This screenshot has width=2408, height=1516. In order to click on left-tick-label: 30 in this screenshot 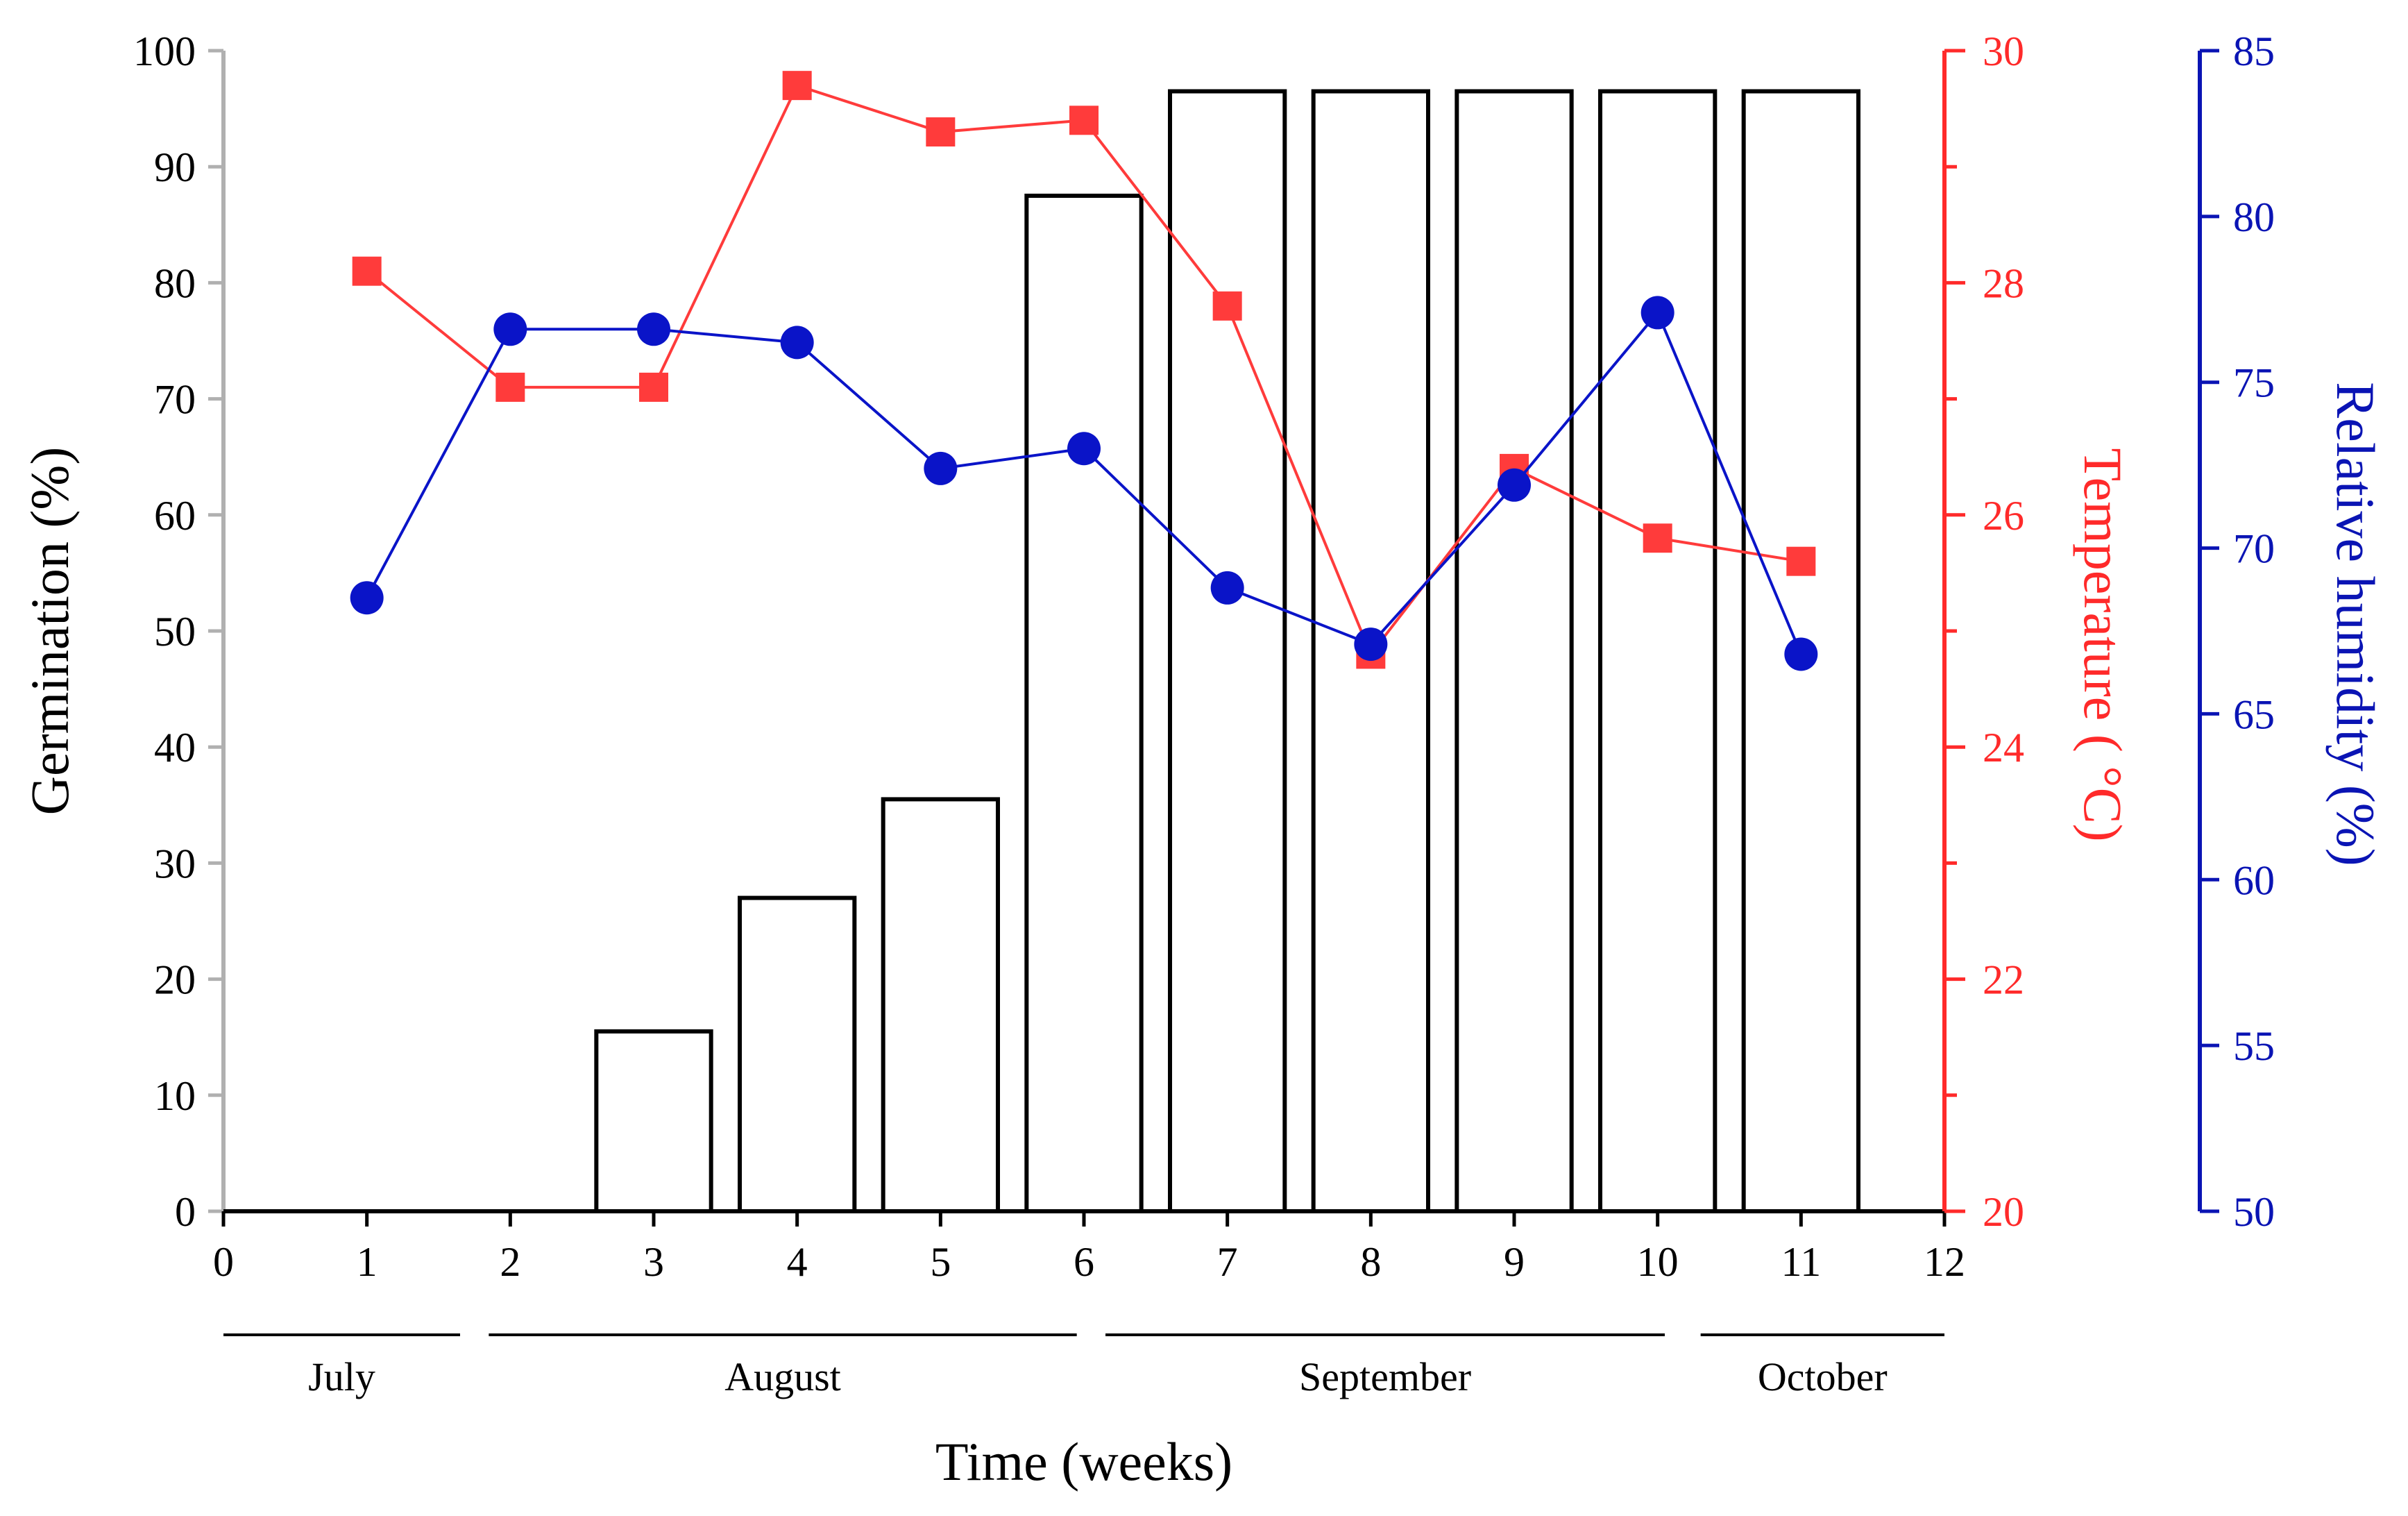, I will do `click(175, 863)`.